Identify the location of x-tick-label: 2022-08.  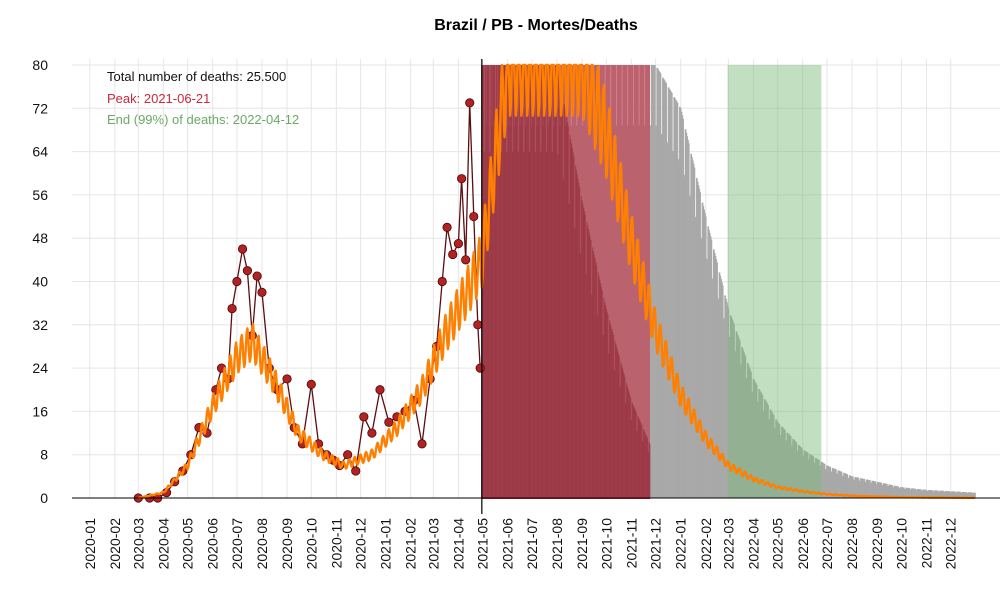
(852, 544).